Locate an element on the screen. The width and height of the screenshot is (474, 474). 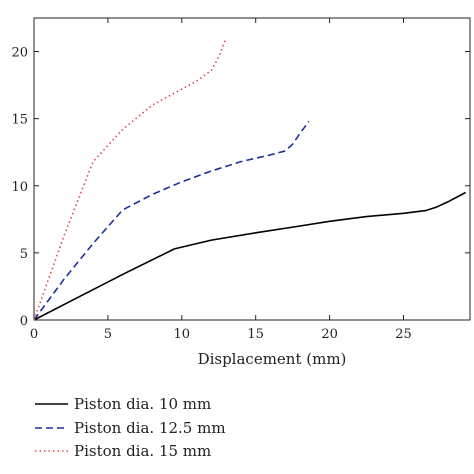
x-axis-label: Displacement (mm) is located at coordinates (272, 359).